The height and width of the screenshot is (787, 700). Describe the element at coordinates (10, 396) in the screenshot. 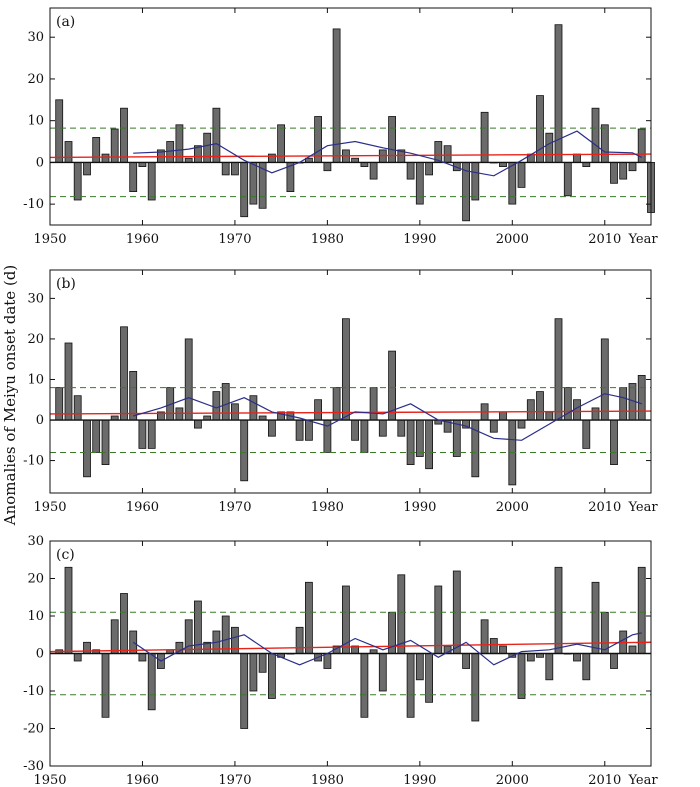

I see `y-axis-label: Anomalies of Meiyu onset date (d)` at that location.